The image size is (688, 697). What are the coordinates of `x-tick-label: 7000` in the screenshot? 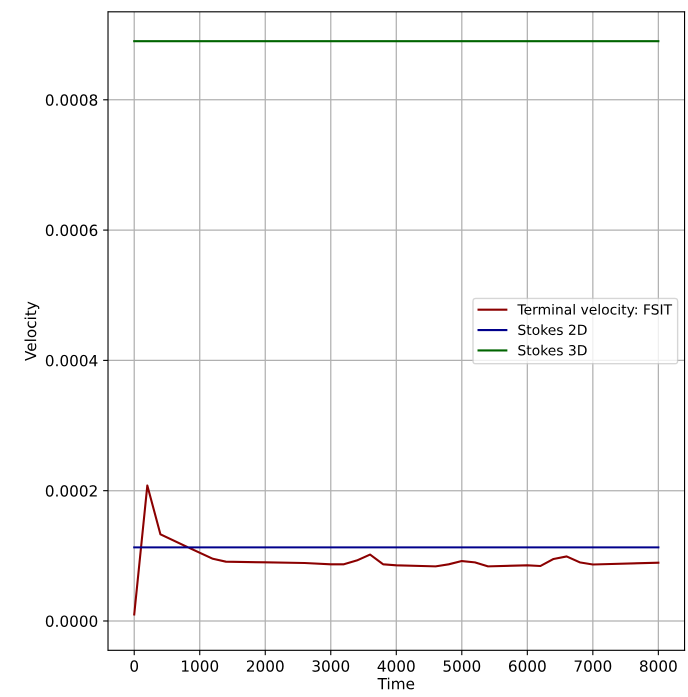 It's located at (593, 666).